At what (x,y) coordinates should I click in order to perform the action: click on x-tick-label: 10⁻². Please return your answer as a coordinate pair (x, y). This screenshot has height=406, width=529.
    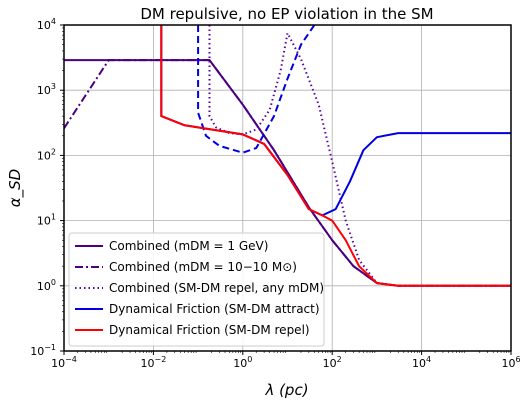
    Looking at the image, I should click on (154, 362).